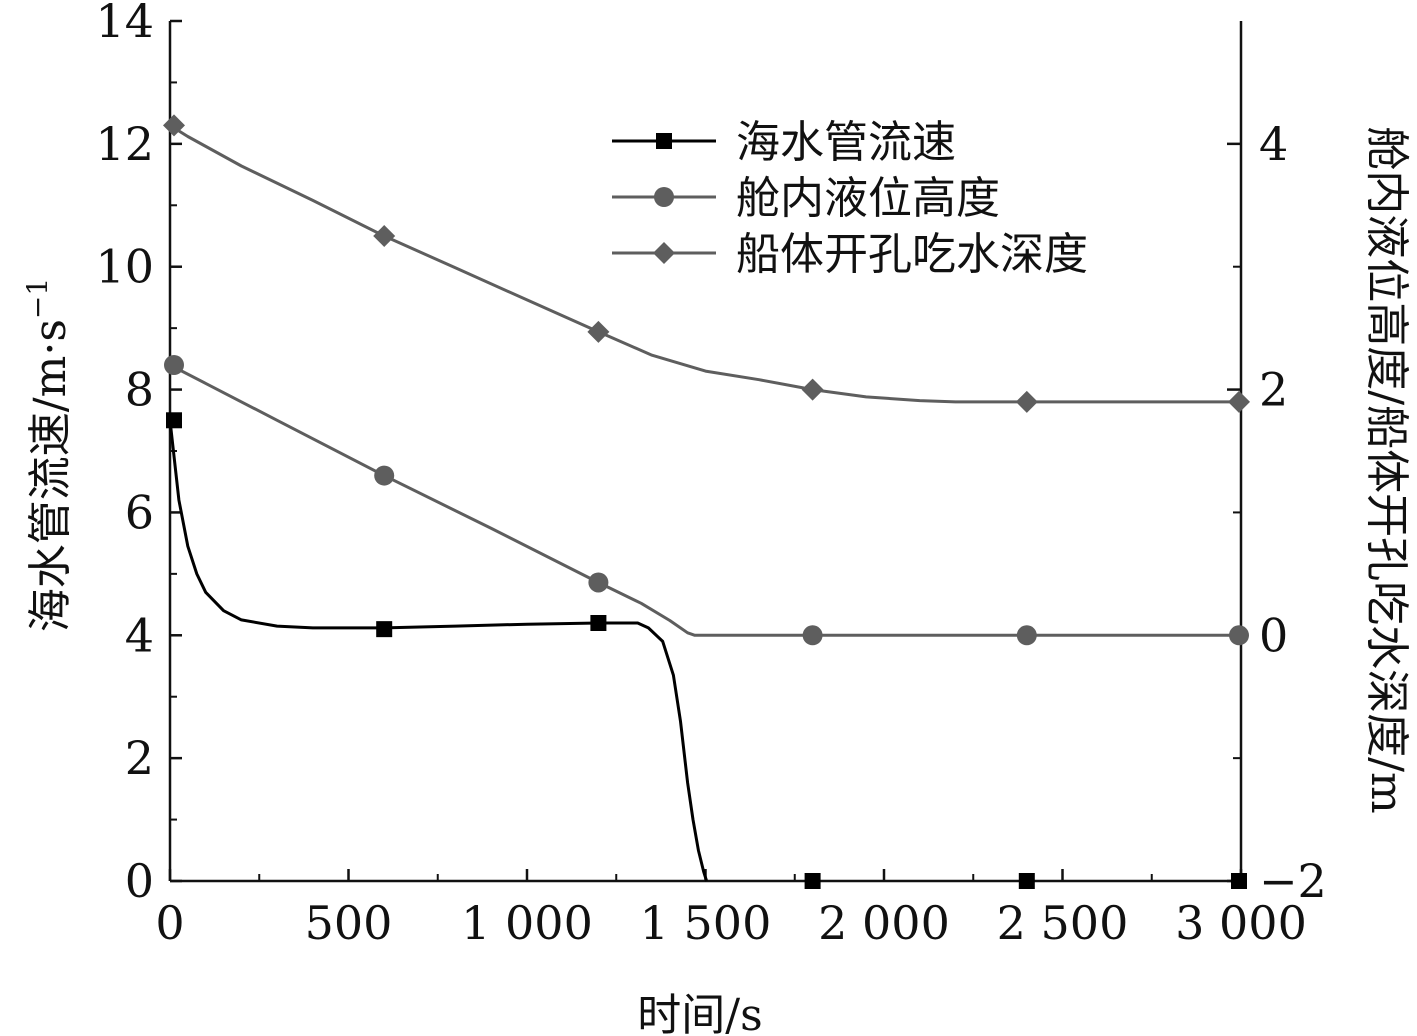 This screenshot has height=1036, width=1417. I want to click on legend-label: 船体开孔吃水深度, so click(912, 254).